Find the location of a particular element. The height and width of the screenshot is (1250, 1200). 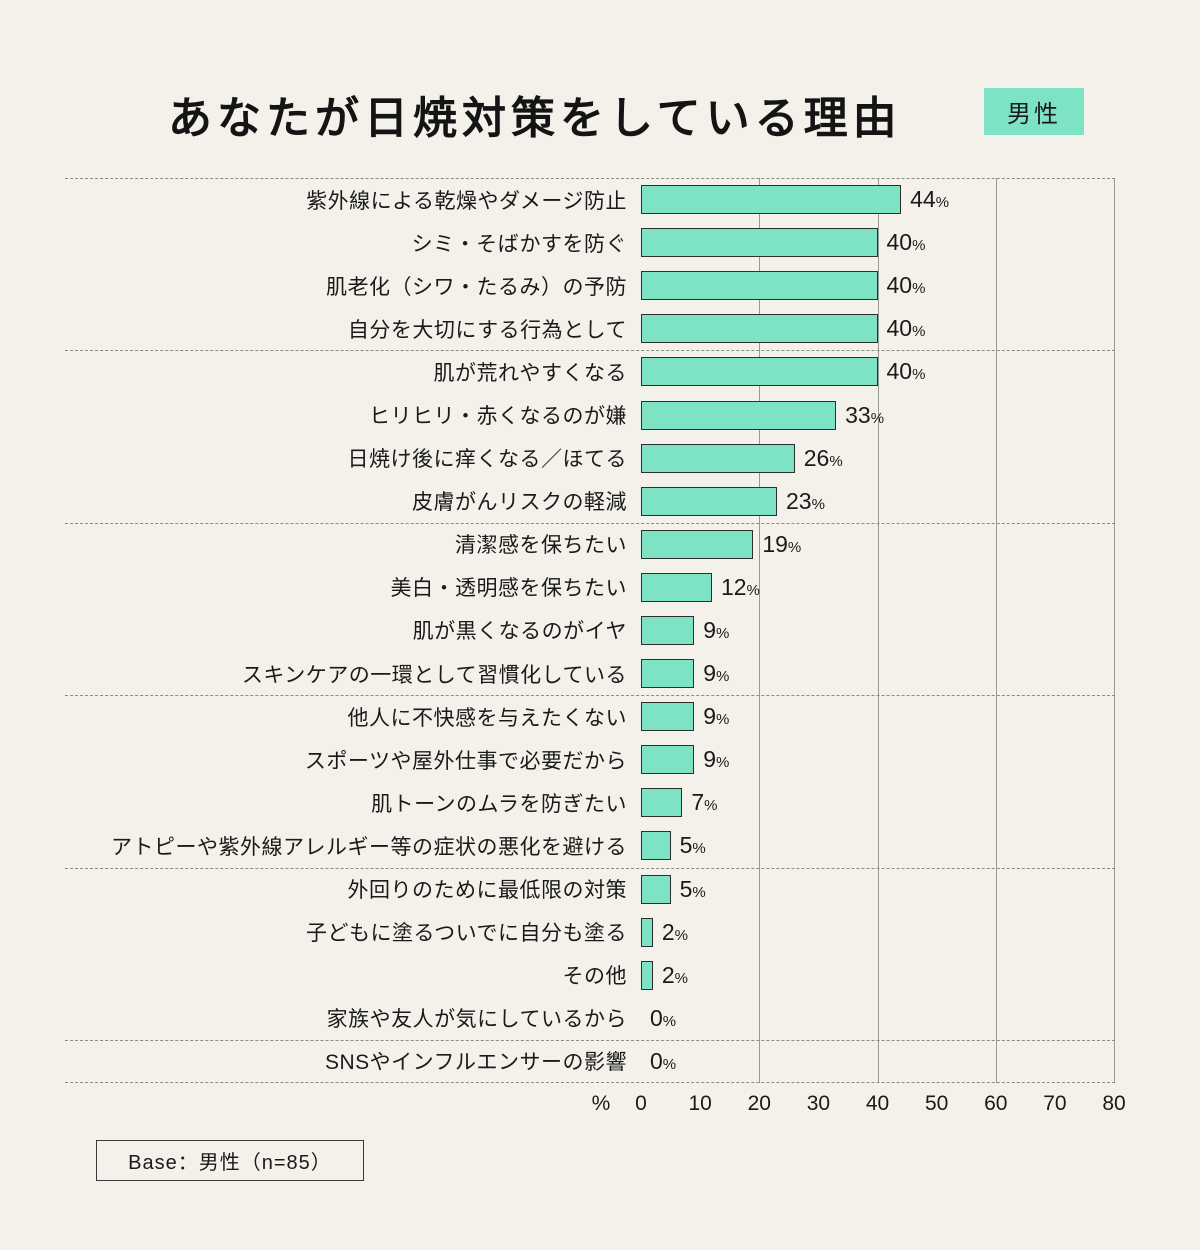

bar-label: 肌が荒れやすくなる is located at coordinates (530, 373).